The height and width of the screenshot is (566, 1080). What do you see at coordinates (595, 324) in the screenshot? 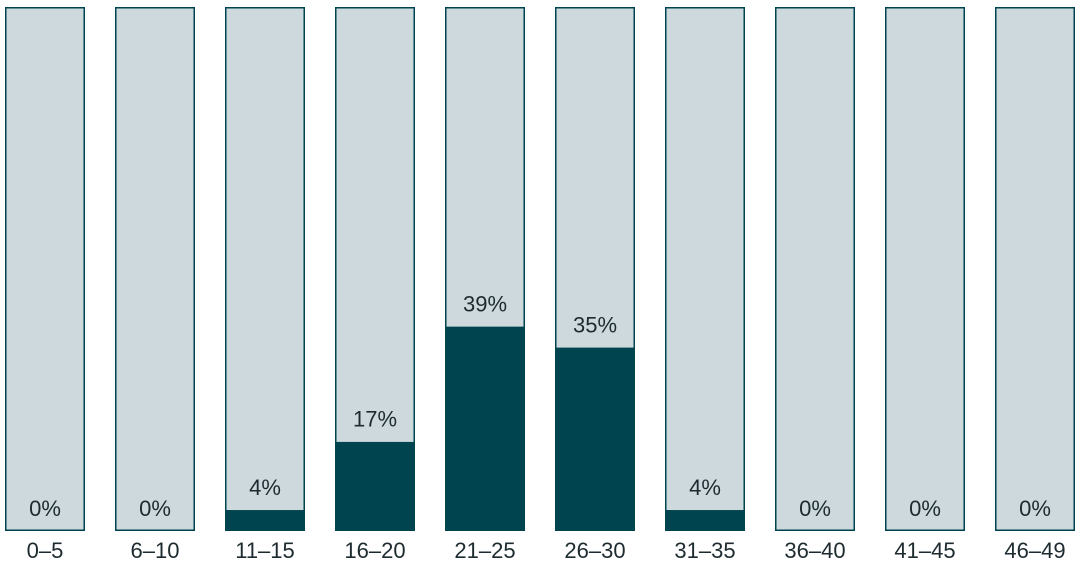
I see `value-label: 35%` at bounding box center [595, 324].